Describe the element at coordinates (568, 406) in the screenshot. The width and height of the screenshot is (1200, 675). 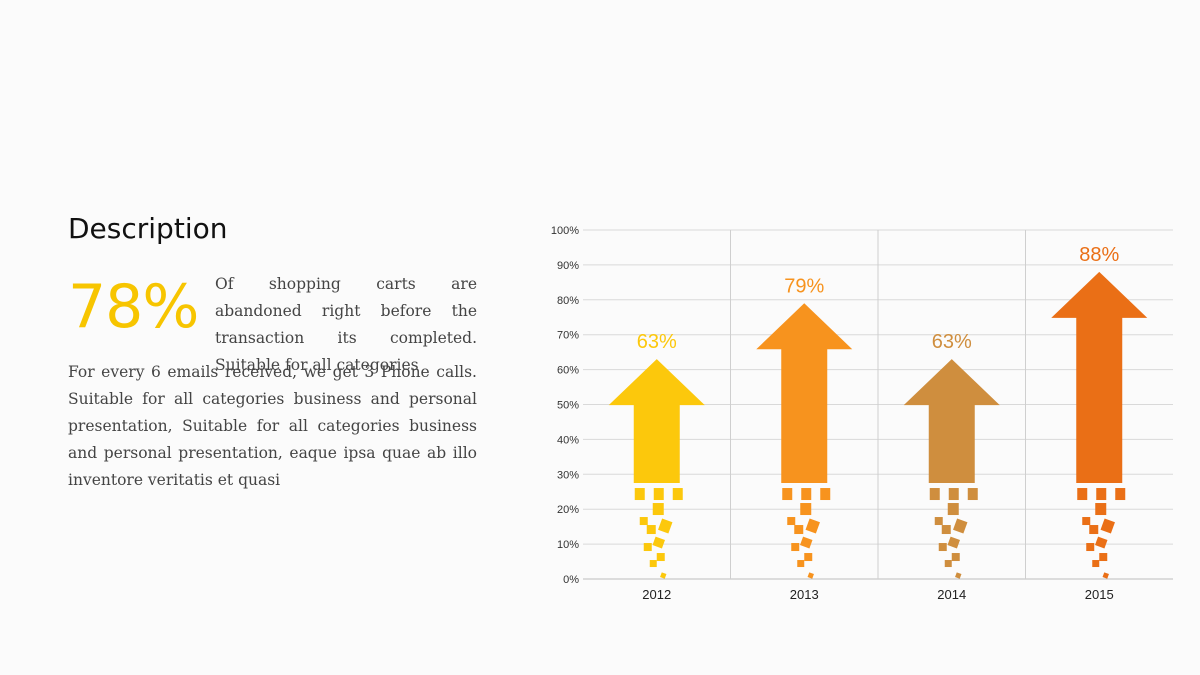
I see `y-tick-label: 50%` at that location.